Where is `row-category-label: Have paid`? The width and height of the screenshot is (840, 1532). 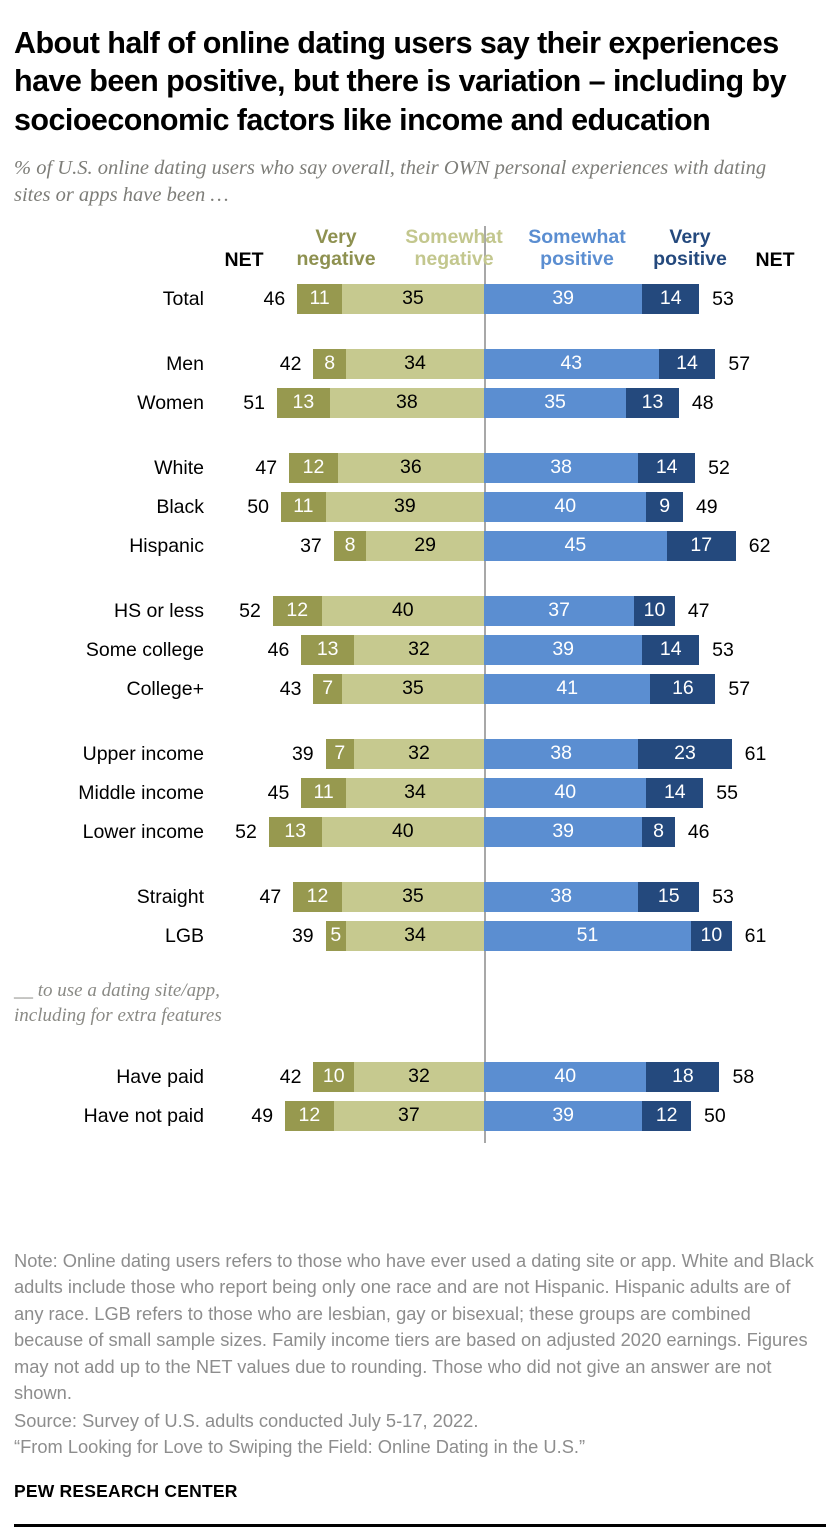 row-category-label: Have paid is located at coordinates (160, 1076).